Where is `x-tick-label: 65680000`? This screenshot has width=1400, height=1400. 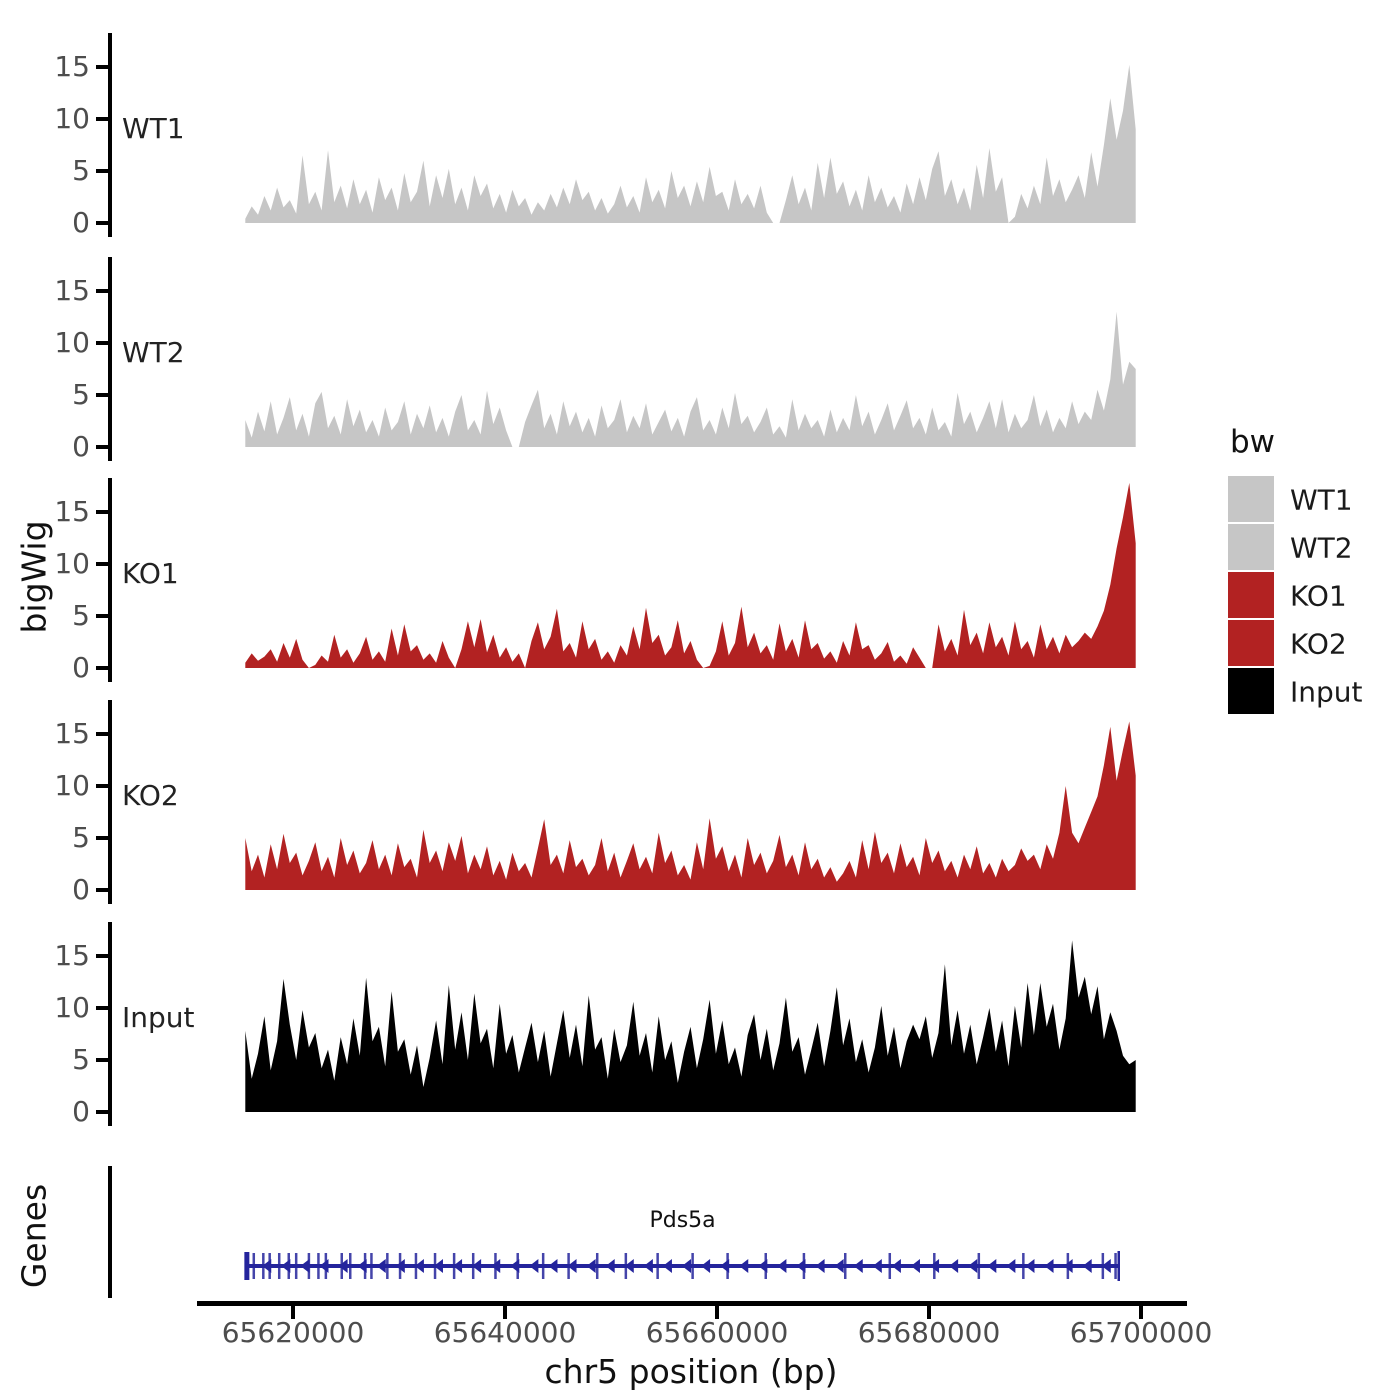
x-tick-label: 65680000 is located at coordinates (929, 1332).